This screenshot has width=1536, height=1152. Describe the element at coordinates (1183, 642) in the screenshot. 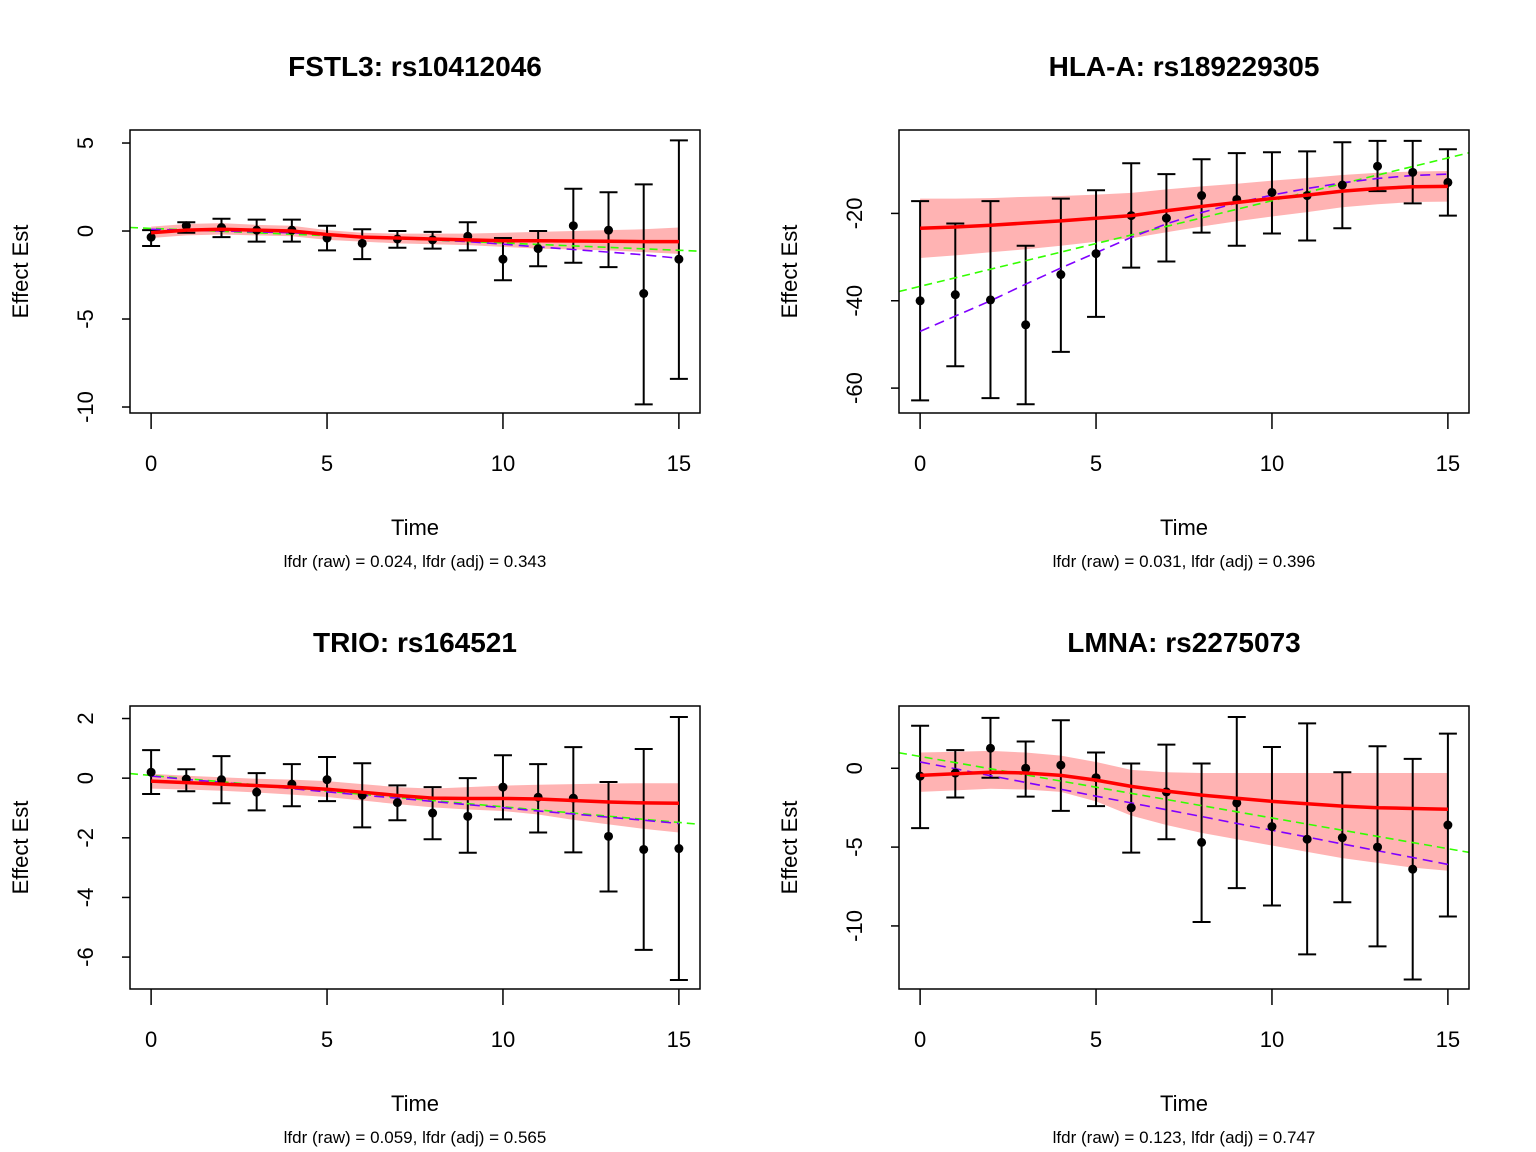

I see `panel-title: LMNA: rs2275073` at that location.